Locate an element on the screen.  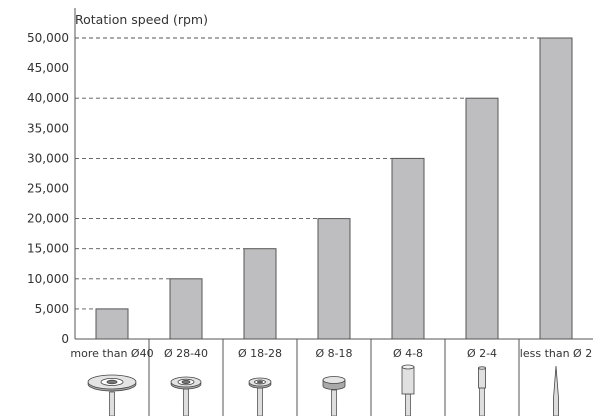
y-tick-label: 15,000 is located at coordinates (48, 249).